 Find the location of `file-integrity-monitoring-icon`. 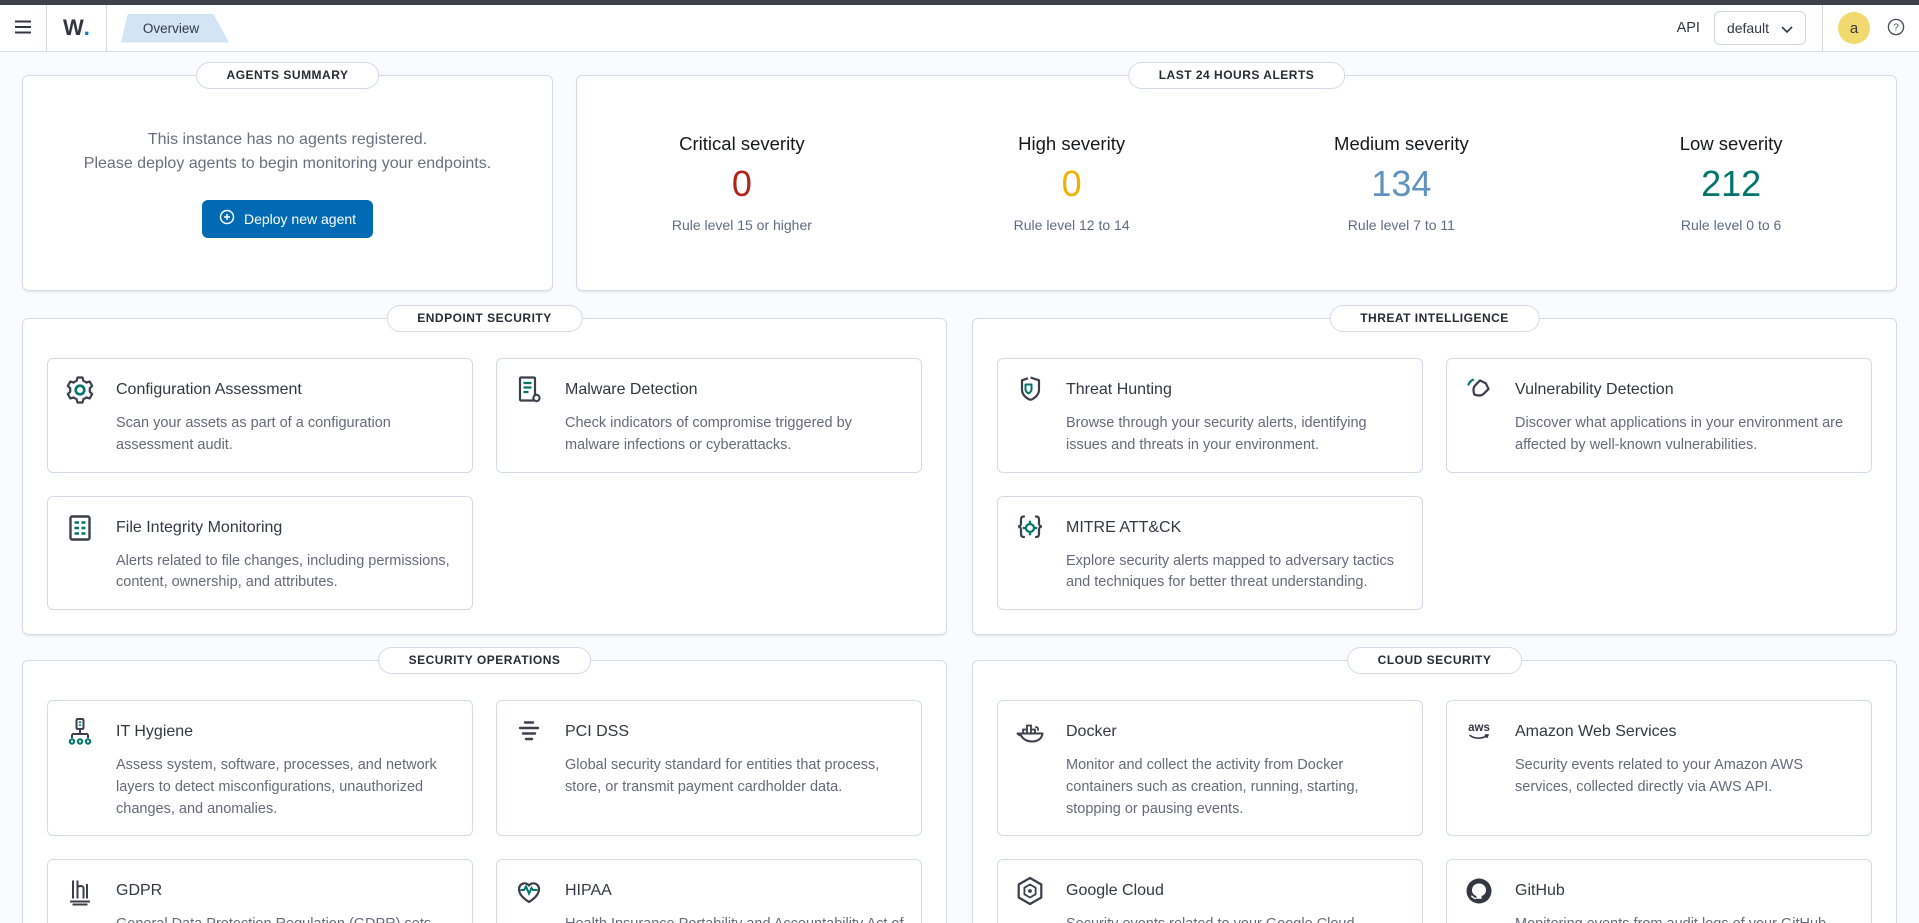

file-integrity-monitoring-icon is located at coordinates (80, 528).